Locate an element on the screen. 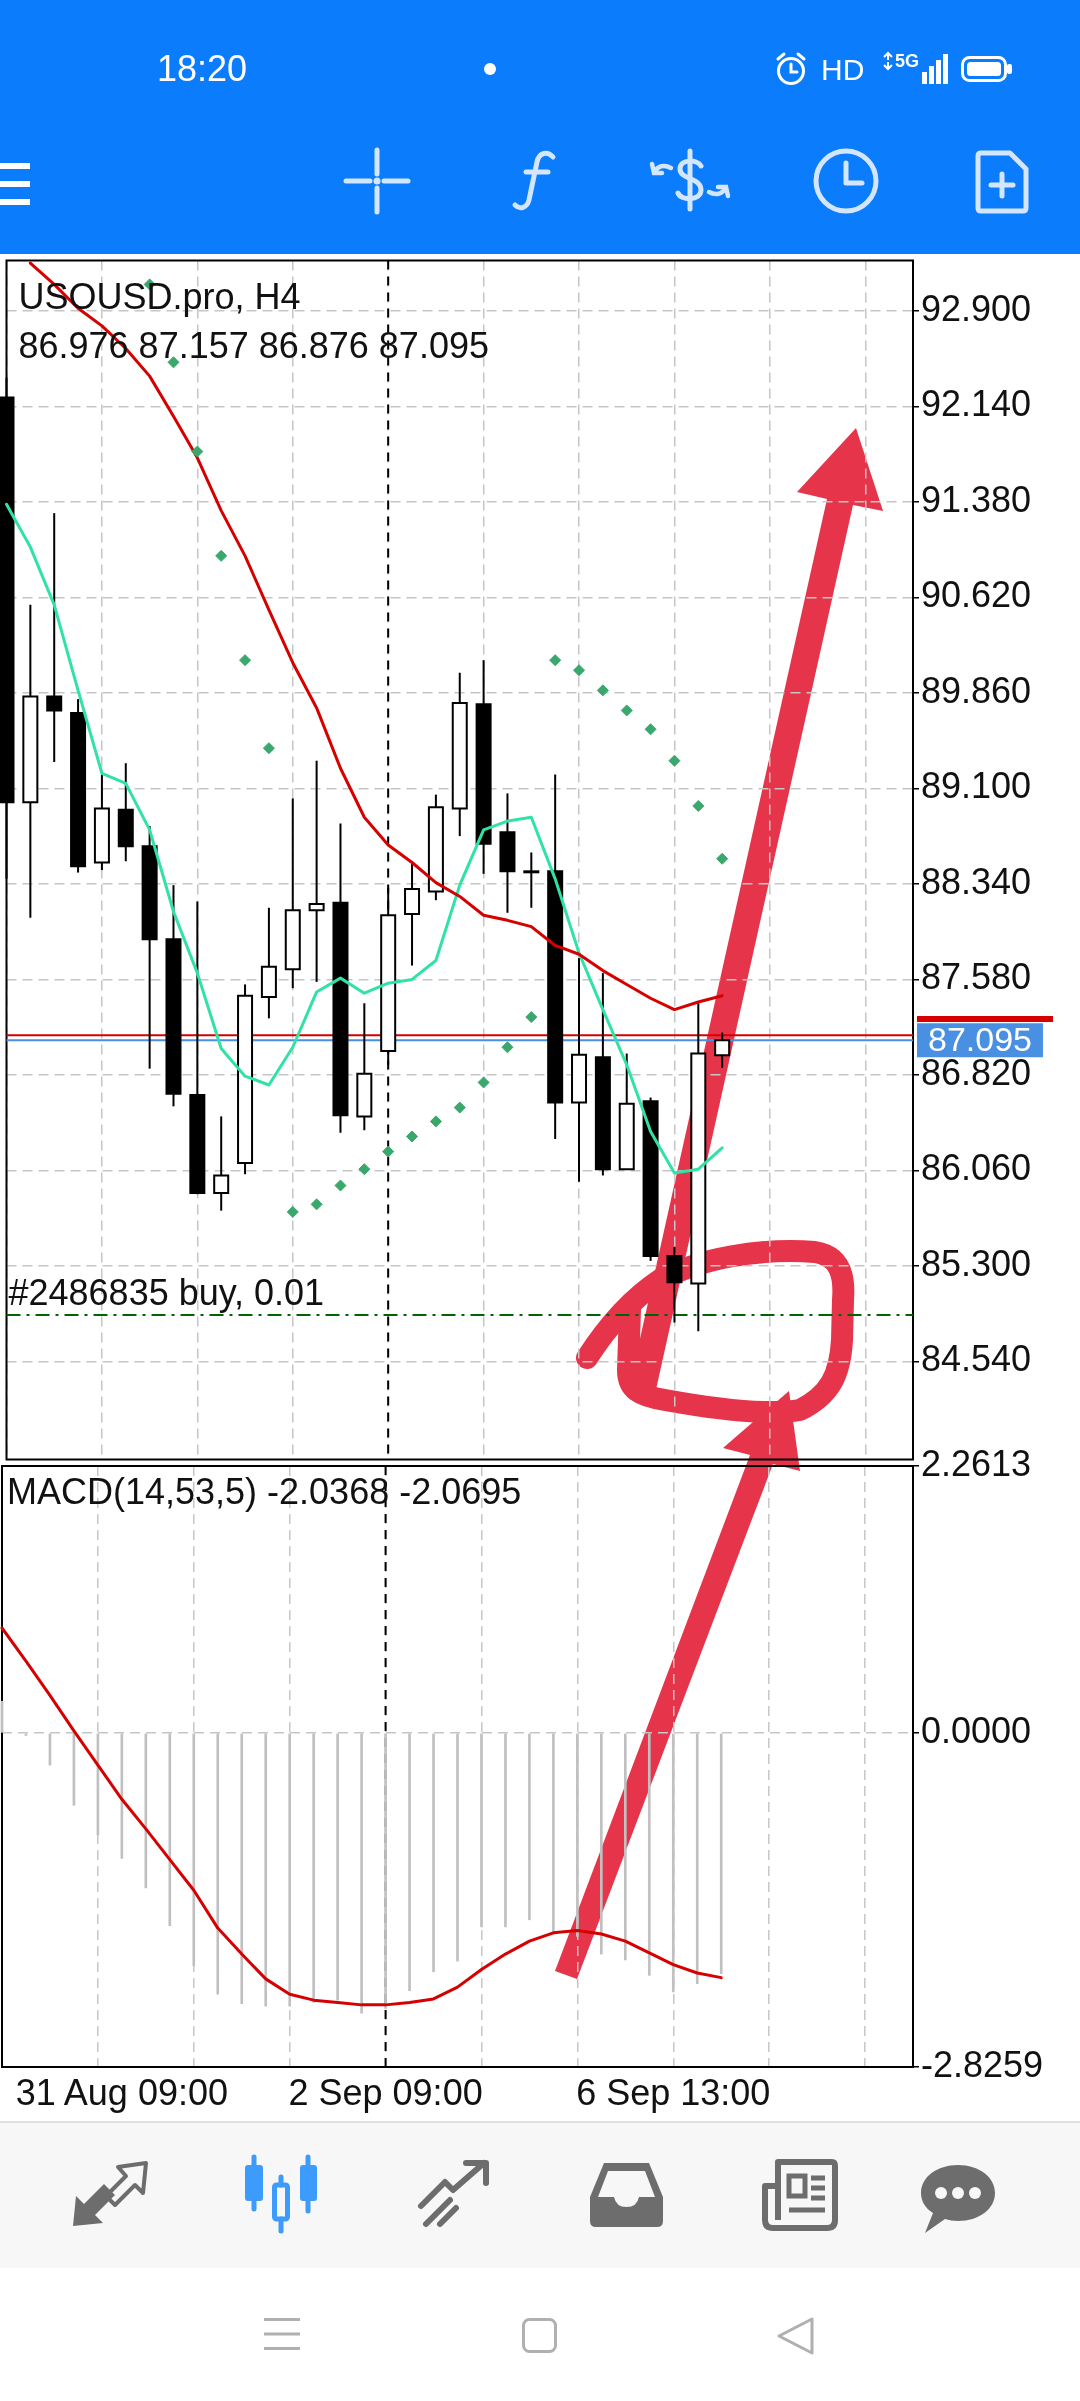 Image resolution: width=1080 pixels, height=2401 pixels. y-tick-label: 2.2613 is located at coordinates (976, 1463).